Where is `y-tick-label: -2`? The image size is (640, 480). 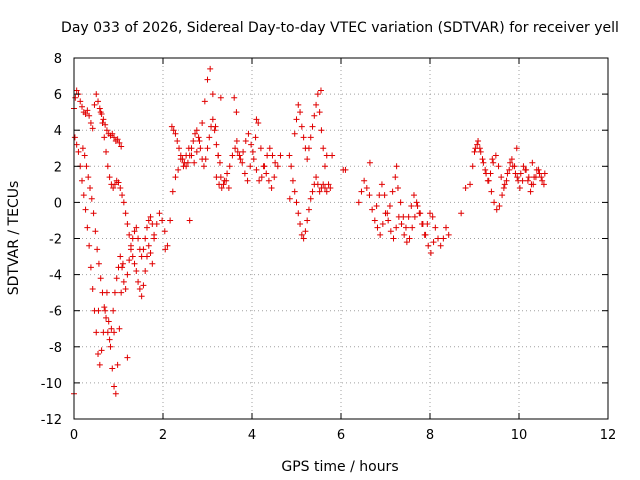
y-tick-label: -2 is located at coordinates (55, 240).